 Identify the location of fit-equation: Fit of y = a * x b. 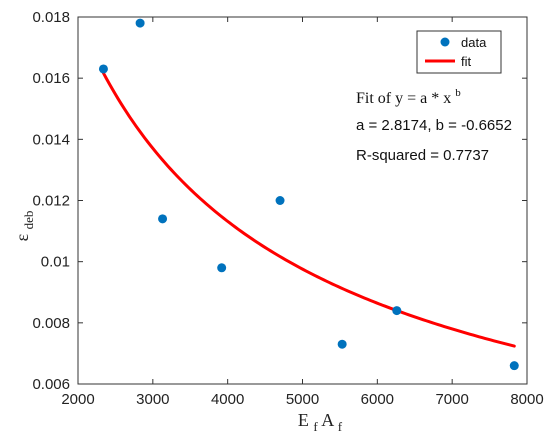
(408, 97).